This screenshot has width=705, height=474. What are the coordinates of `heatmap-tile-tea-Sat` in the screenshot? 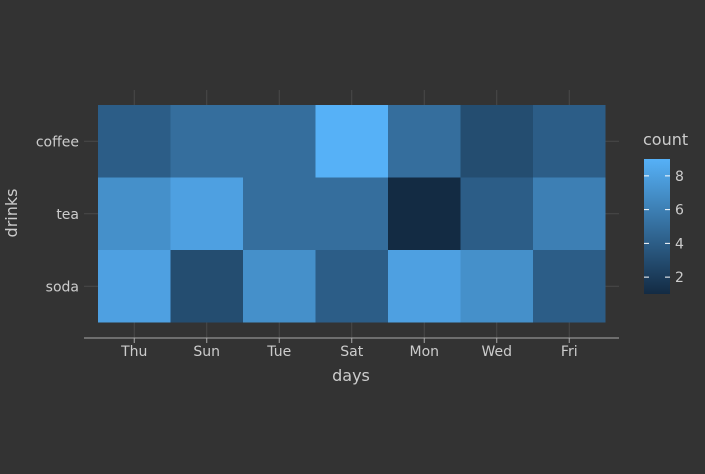 It's located at (351, 213).